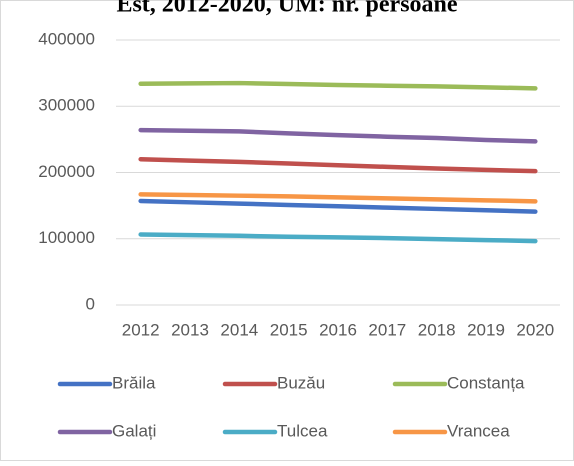  I want to click on legend-label: Tulcea, so click(302, 430).